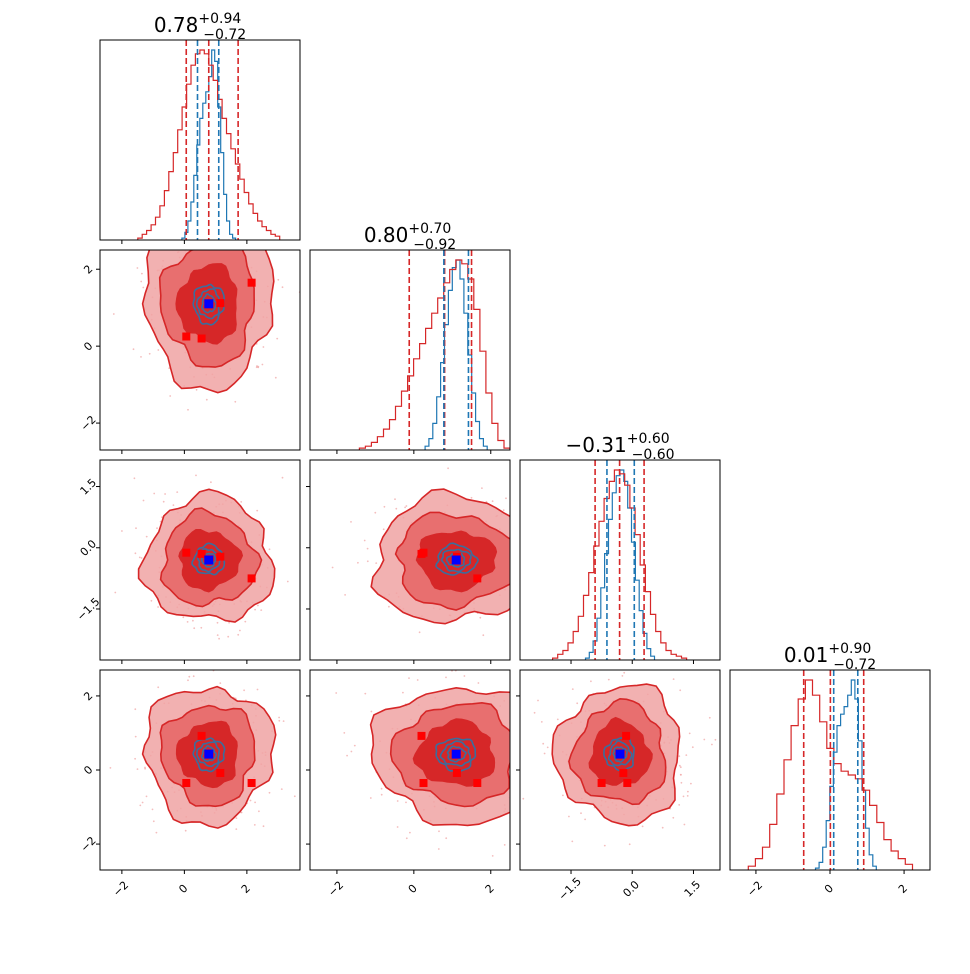 Image resolution: width=970 pixels, height=974 pixels. What do you see at coordinates (434, 245) in the screenshot?
I see `title-minus-1: −0.92` at bounding box center [434, 245].